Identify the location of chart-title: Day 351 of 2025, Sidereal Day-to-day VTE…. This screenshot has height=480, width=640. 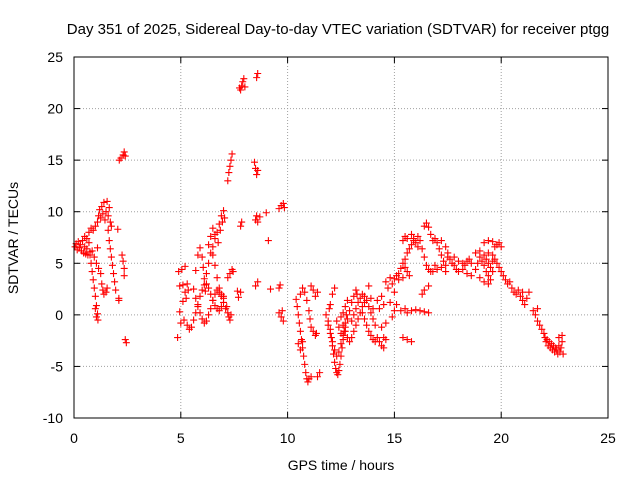
(338, 29).